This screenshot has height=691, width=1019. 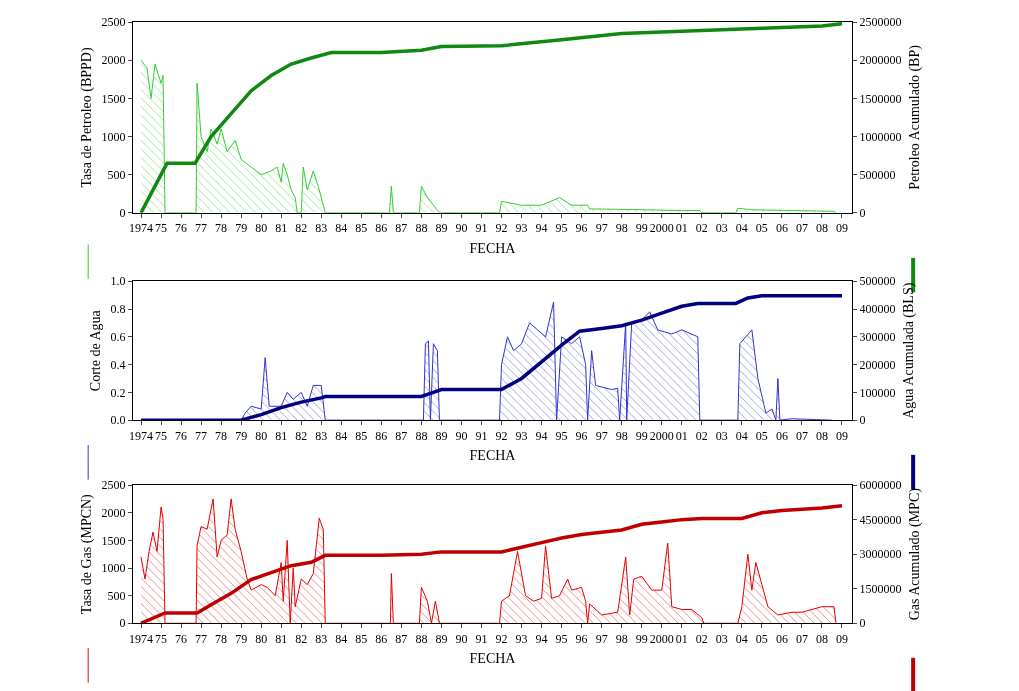 What do you see at coordinates (880, 136) in the screenshot?
I see `y2-tick-label: 1000000` at bounding box center [880, 136].